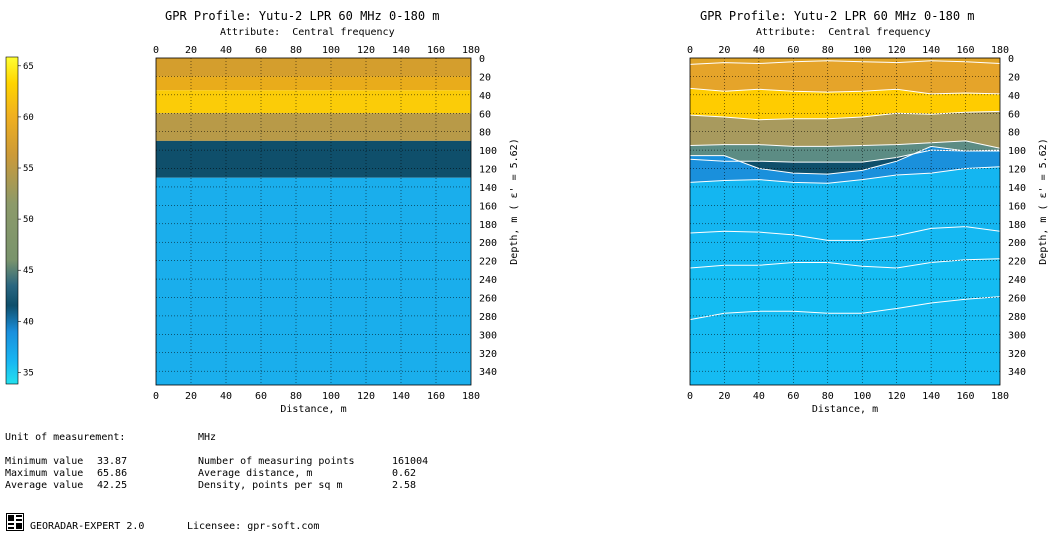  What do you see at coordinates (1014, 133) in the screenshot?
I see `right-y-tick: 80` at bounding box center [1014, 133].